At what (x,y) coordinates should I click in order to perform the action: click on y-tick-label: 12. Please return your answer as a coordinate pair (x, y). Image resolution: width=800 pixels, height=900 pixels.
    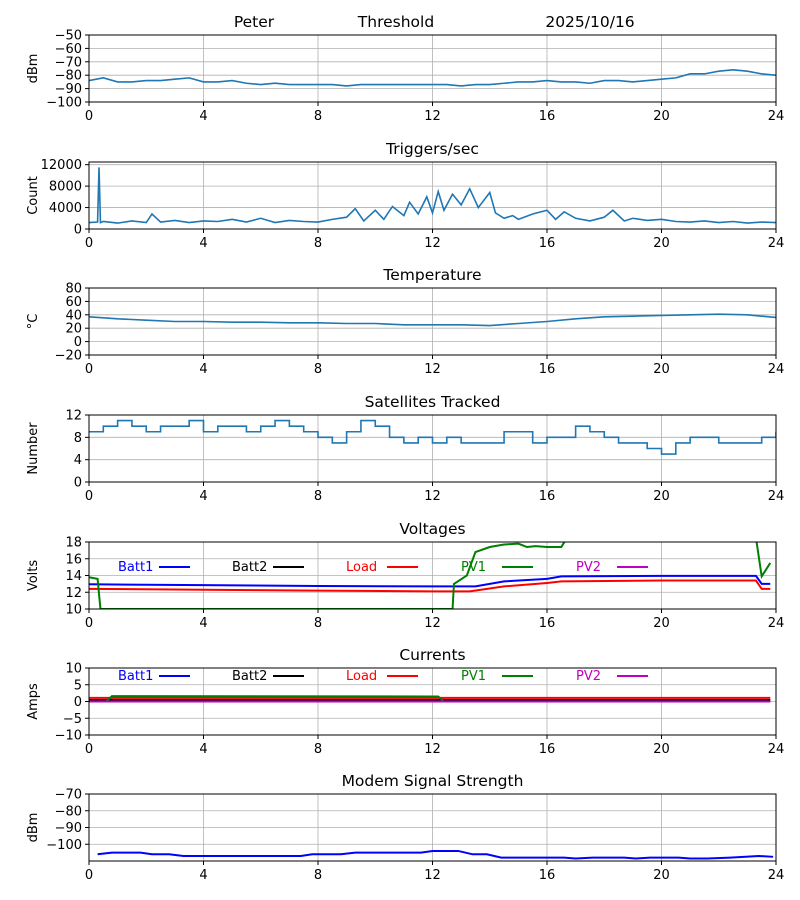
    Looking at the image, I should click on (73, 416).